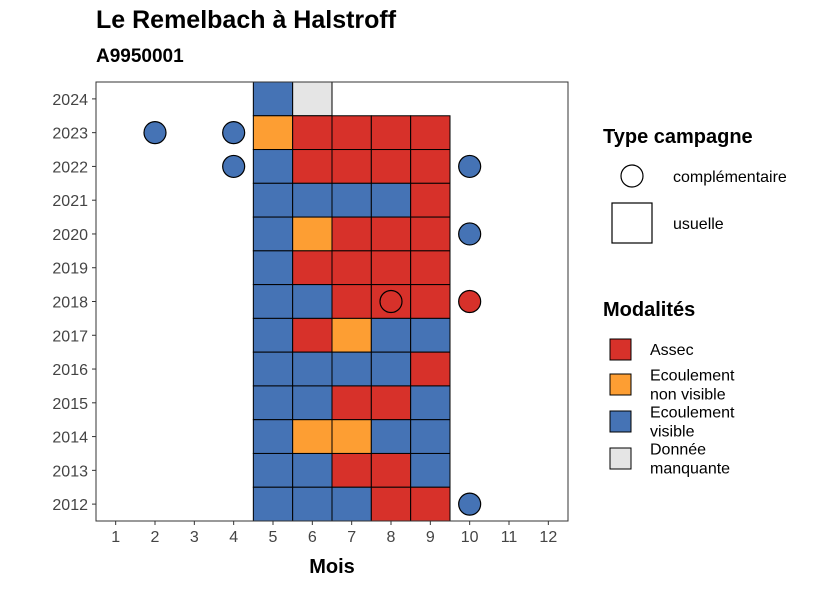  I want to click on y-tick-label-2020: 2020, so click(70, 235).